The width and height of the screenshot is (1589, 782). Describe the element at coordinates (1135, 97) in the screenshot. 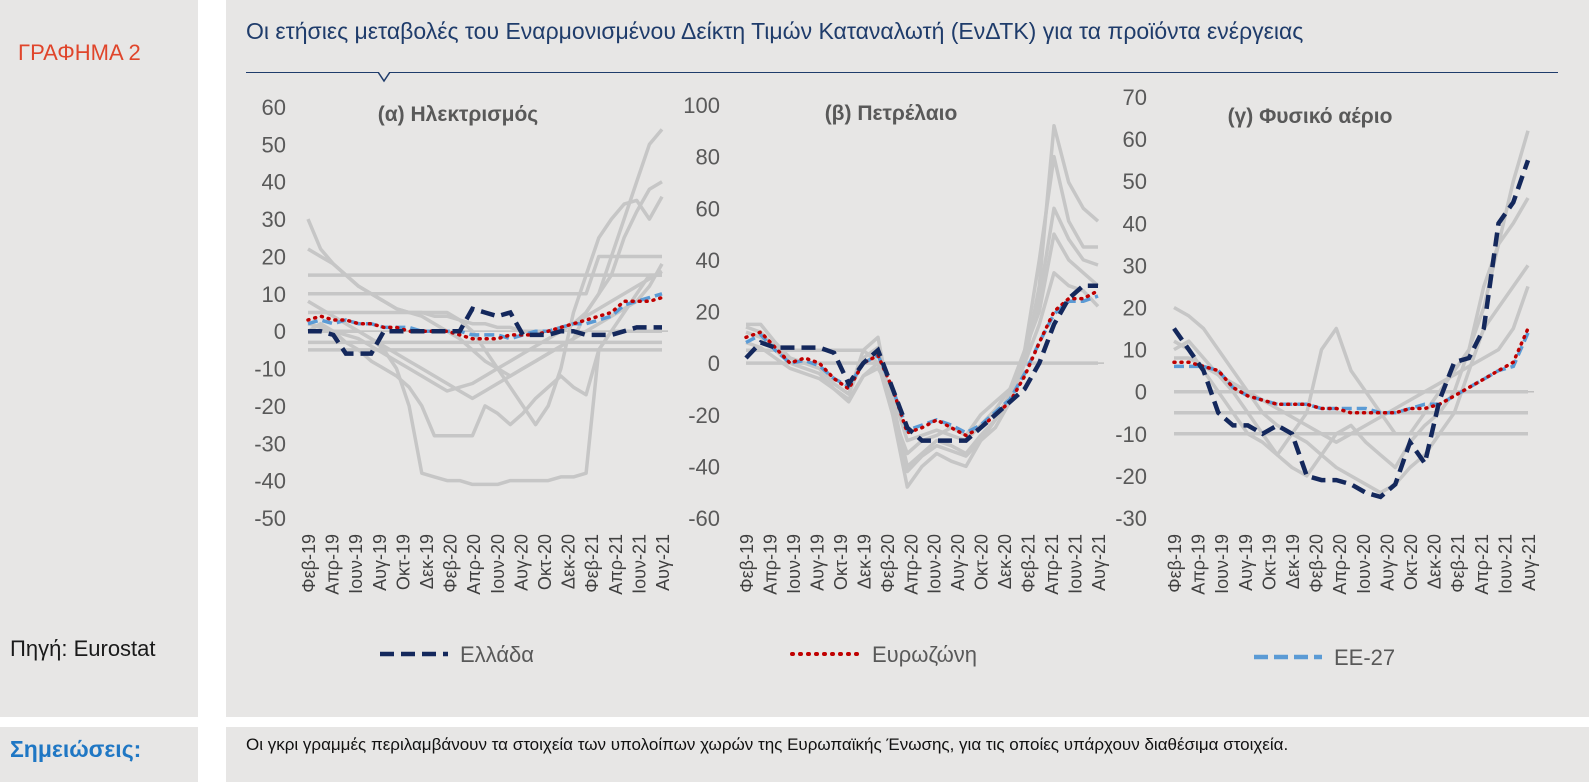

I see `y-tick-label: 70` at that location.